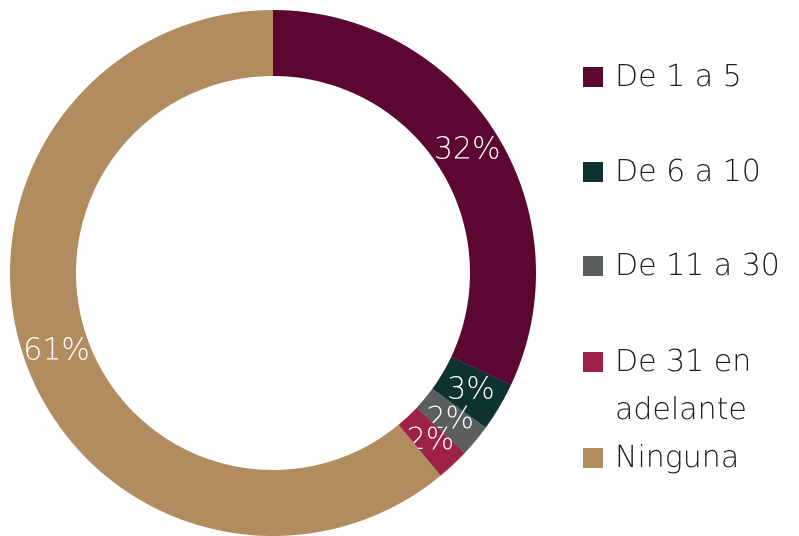  What do you see at coordinates (677, 457) in the screenshot?
I see `legend-label: Ninguna` at bounding box center [677, 457].